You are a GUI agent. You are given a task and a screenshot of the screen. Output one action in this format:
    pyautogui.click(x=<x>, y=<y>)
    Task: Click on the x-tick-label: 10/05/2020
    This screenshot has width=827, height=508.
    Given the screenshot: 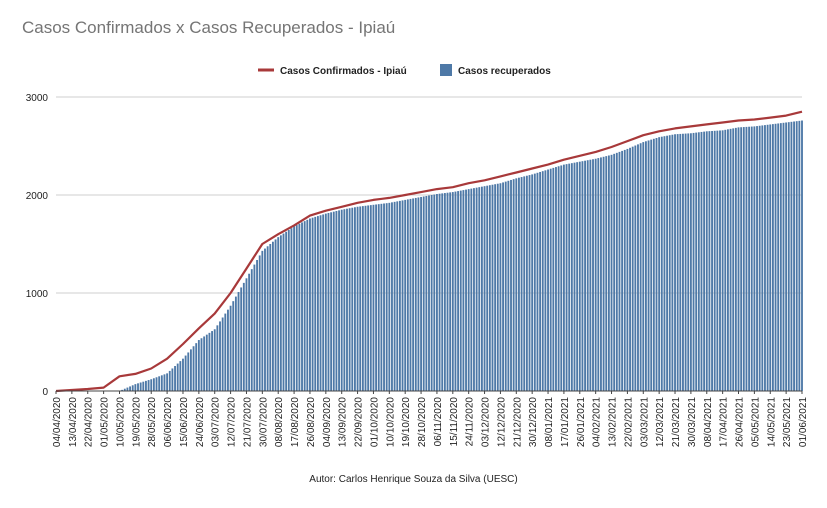 What is the action you would take?
    pyautogui.click(x=120, y=422)
    